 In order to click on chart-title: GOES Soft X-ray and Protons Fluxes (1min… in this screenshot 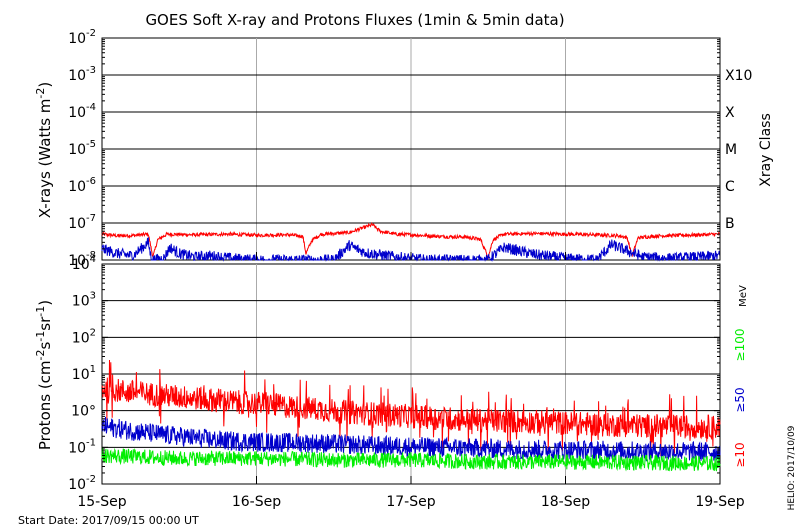, I will do `click(354, 20)`.